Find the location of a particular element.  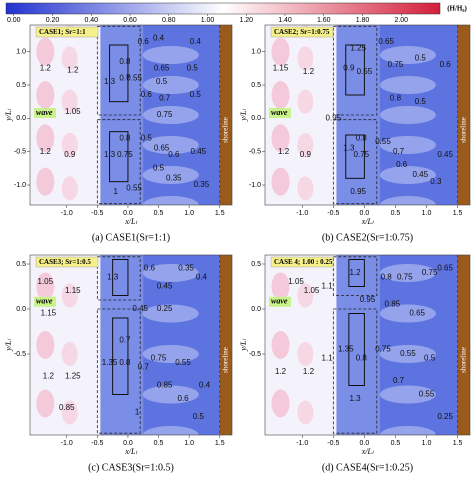

shoreline-band is located at coordinates (225, 345).